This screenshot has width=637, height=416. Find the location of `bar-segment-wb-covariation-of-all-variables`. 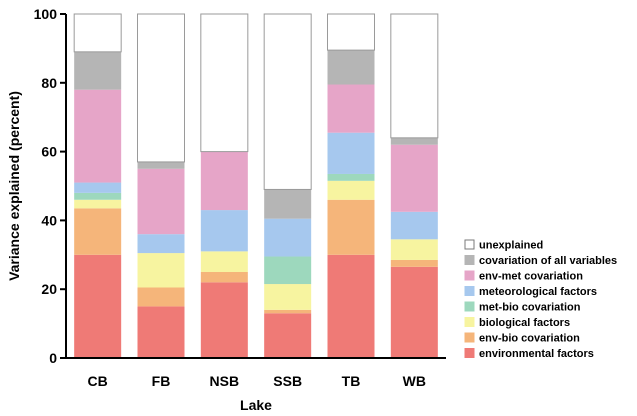

bar-segment-wb-covariation-of-all-variables is located at coordinates (414, 141).